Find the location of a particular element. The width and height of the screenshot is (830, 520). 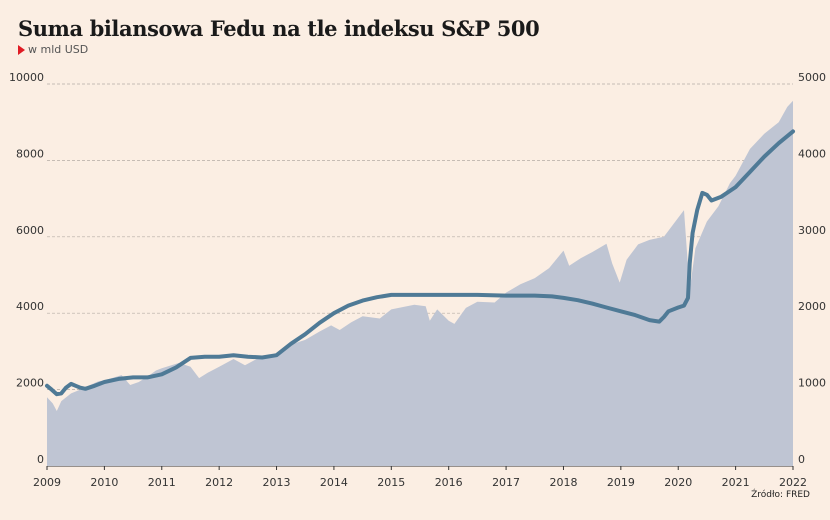

y-left-tick-label: 6000 is located at coordinates (30, 230).